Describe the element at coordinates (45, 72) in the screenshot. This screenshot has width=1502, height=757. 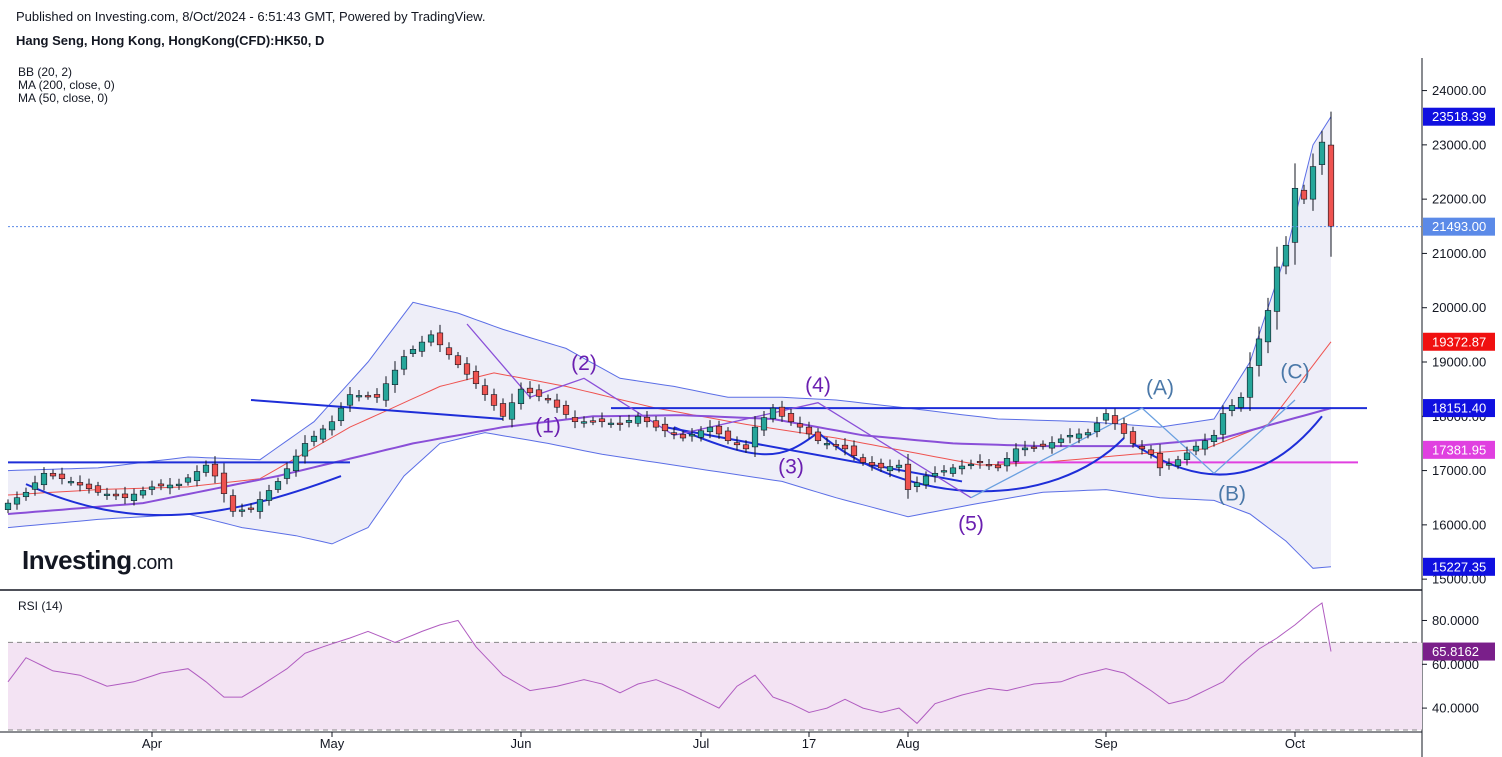
I see `bb-indicator-label: BB (20, 2)` at that location.